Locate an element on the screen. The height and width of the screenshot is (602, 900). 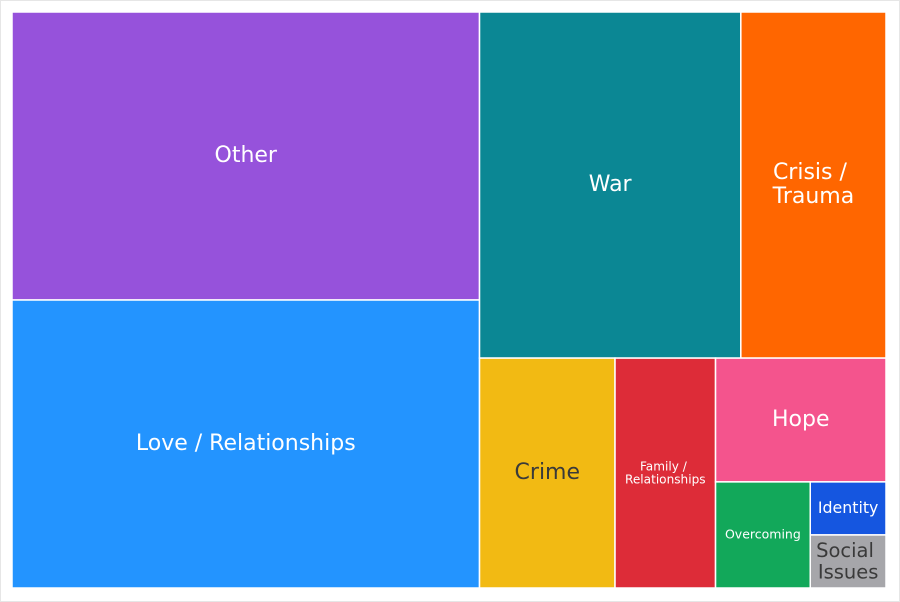
tile-label: Hope is located at coordinates (801, 419).